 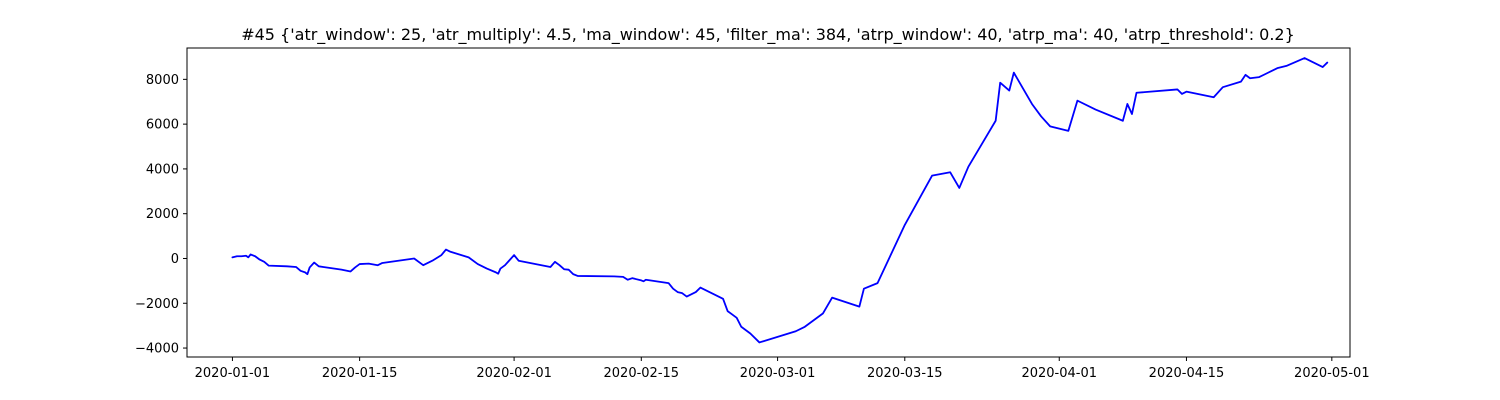 What do you see at coordinates (778, 373) in the screenshot?
I see `x-tick-label-4: 2020-03-01` at bounding box center [778, 373].